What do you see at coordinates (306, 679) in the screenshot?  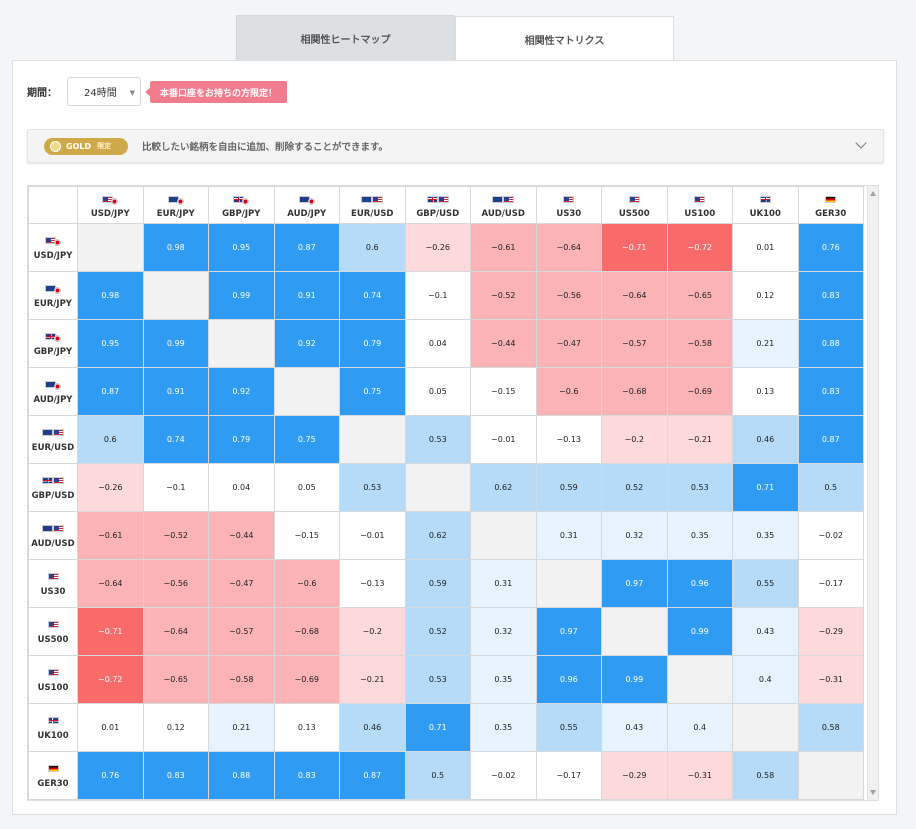 I see `correlation-cell: −0.69` at bounding box center [306, 679].